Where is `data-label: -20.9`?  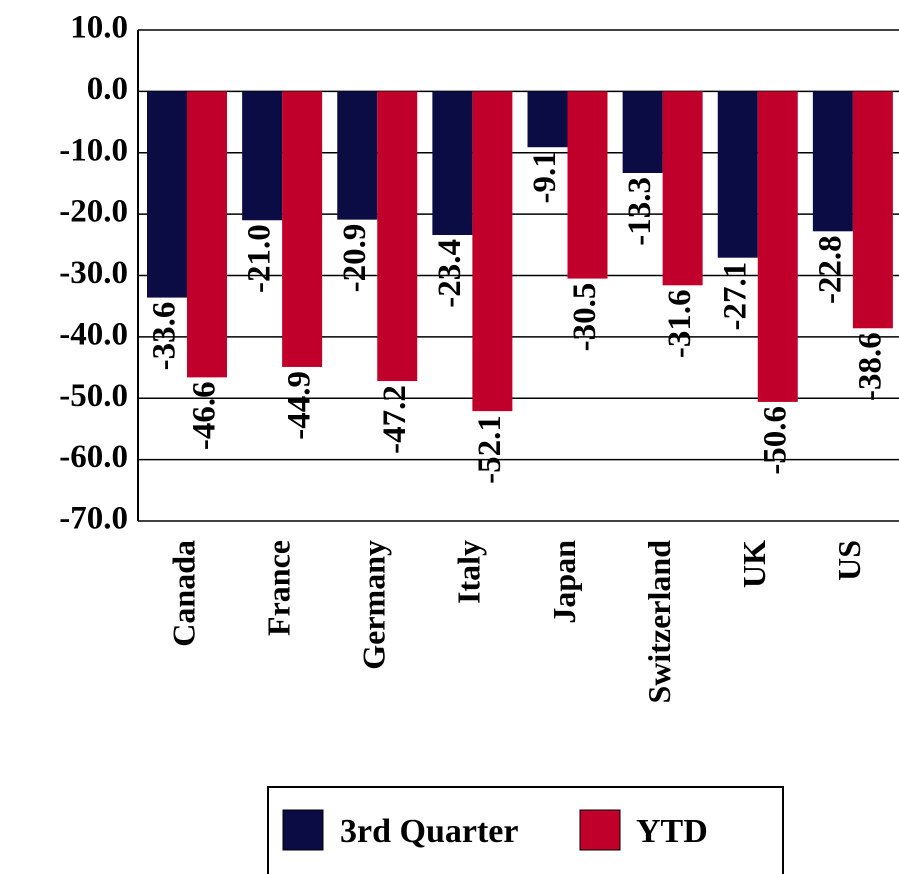 data-label: -20.9 is located at coordinates (355, 258).